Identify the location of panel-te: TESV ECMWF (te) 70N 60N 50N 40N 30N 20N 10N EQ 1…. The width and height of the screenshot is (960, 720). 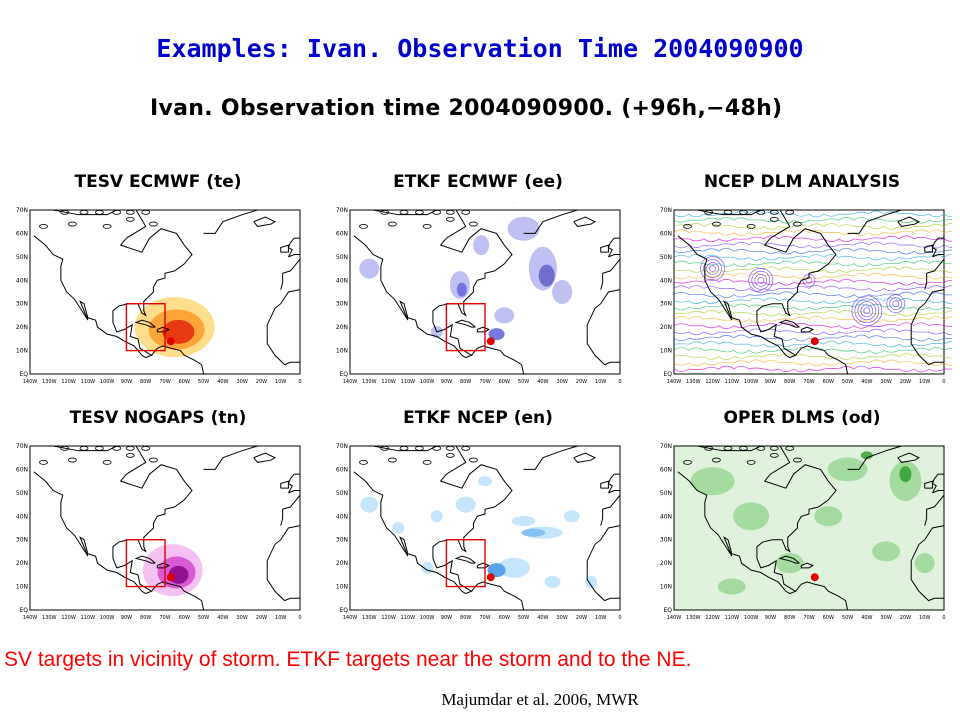
(158, 282).